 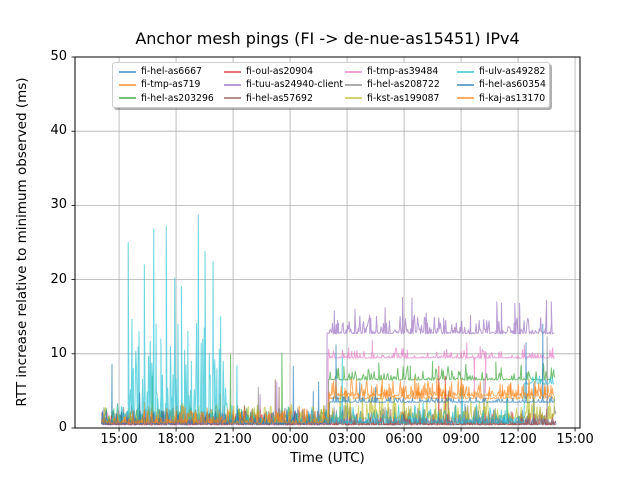 What do you see at coordinates (327, 458) in the screenshot?
I see `x-axis-label: Time (UTC)` at bounding box center [327, 458].